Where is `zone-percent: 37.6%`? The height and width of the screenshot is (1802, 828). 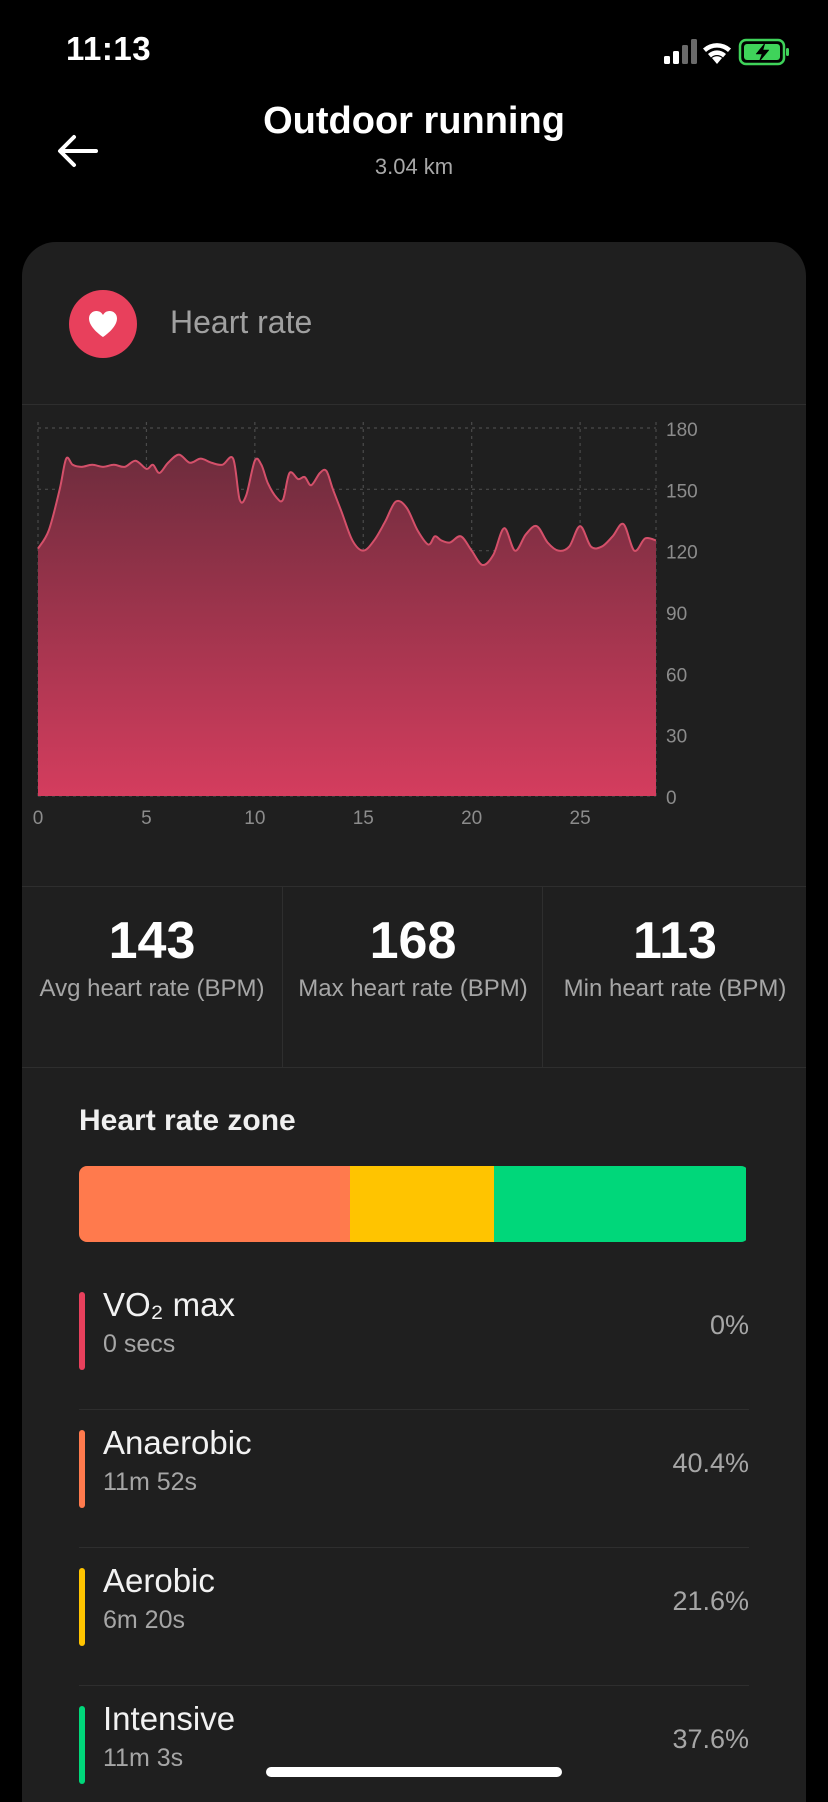 zone-percent: 37.6% is located at coordinates (710, 1739).